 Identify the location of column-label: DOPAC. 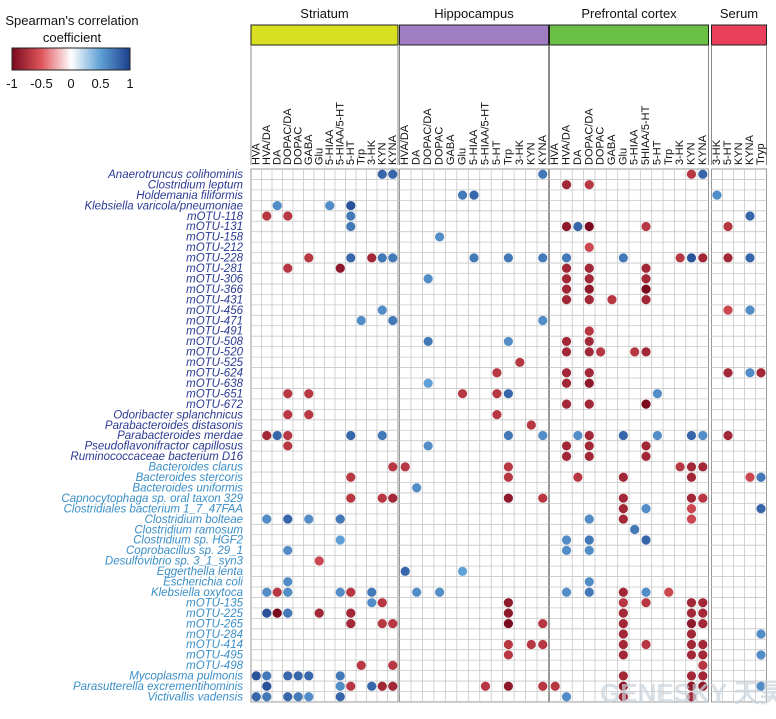
(601, 146).